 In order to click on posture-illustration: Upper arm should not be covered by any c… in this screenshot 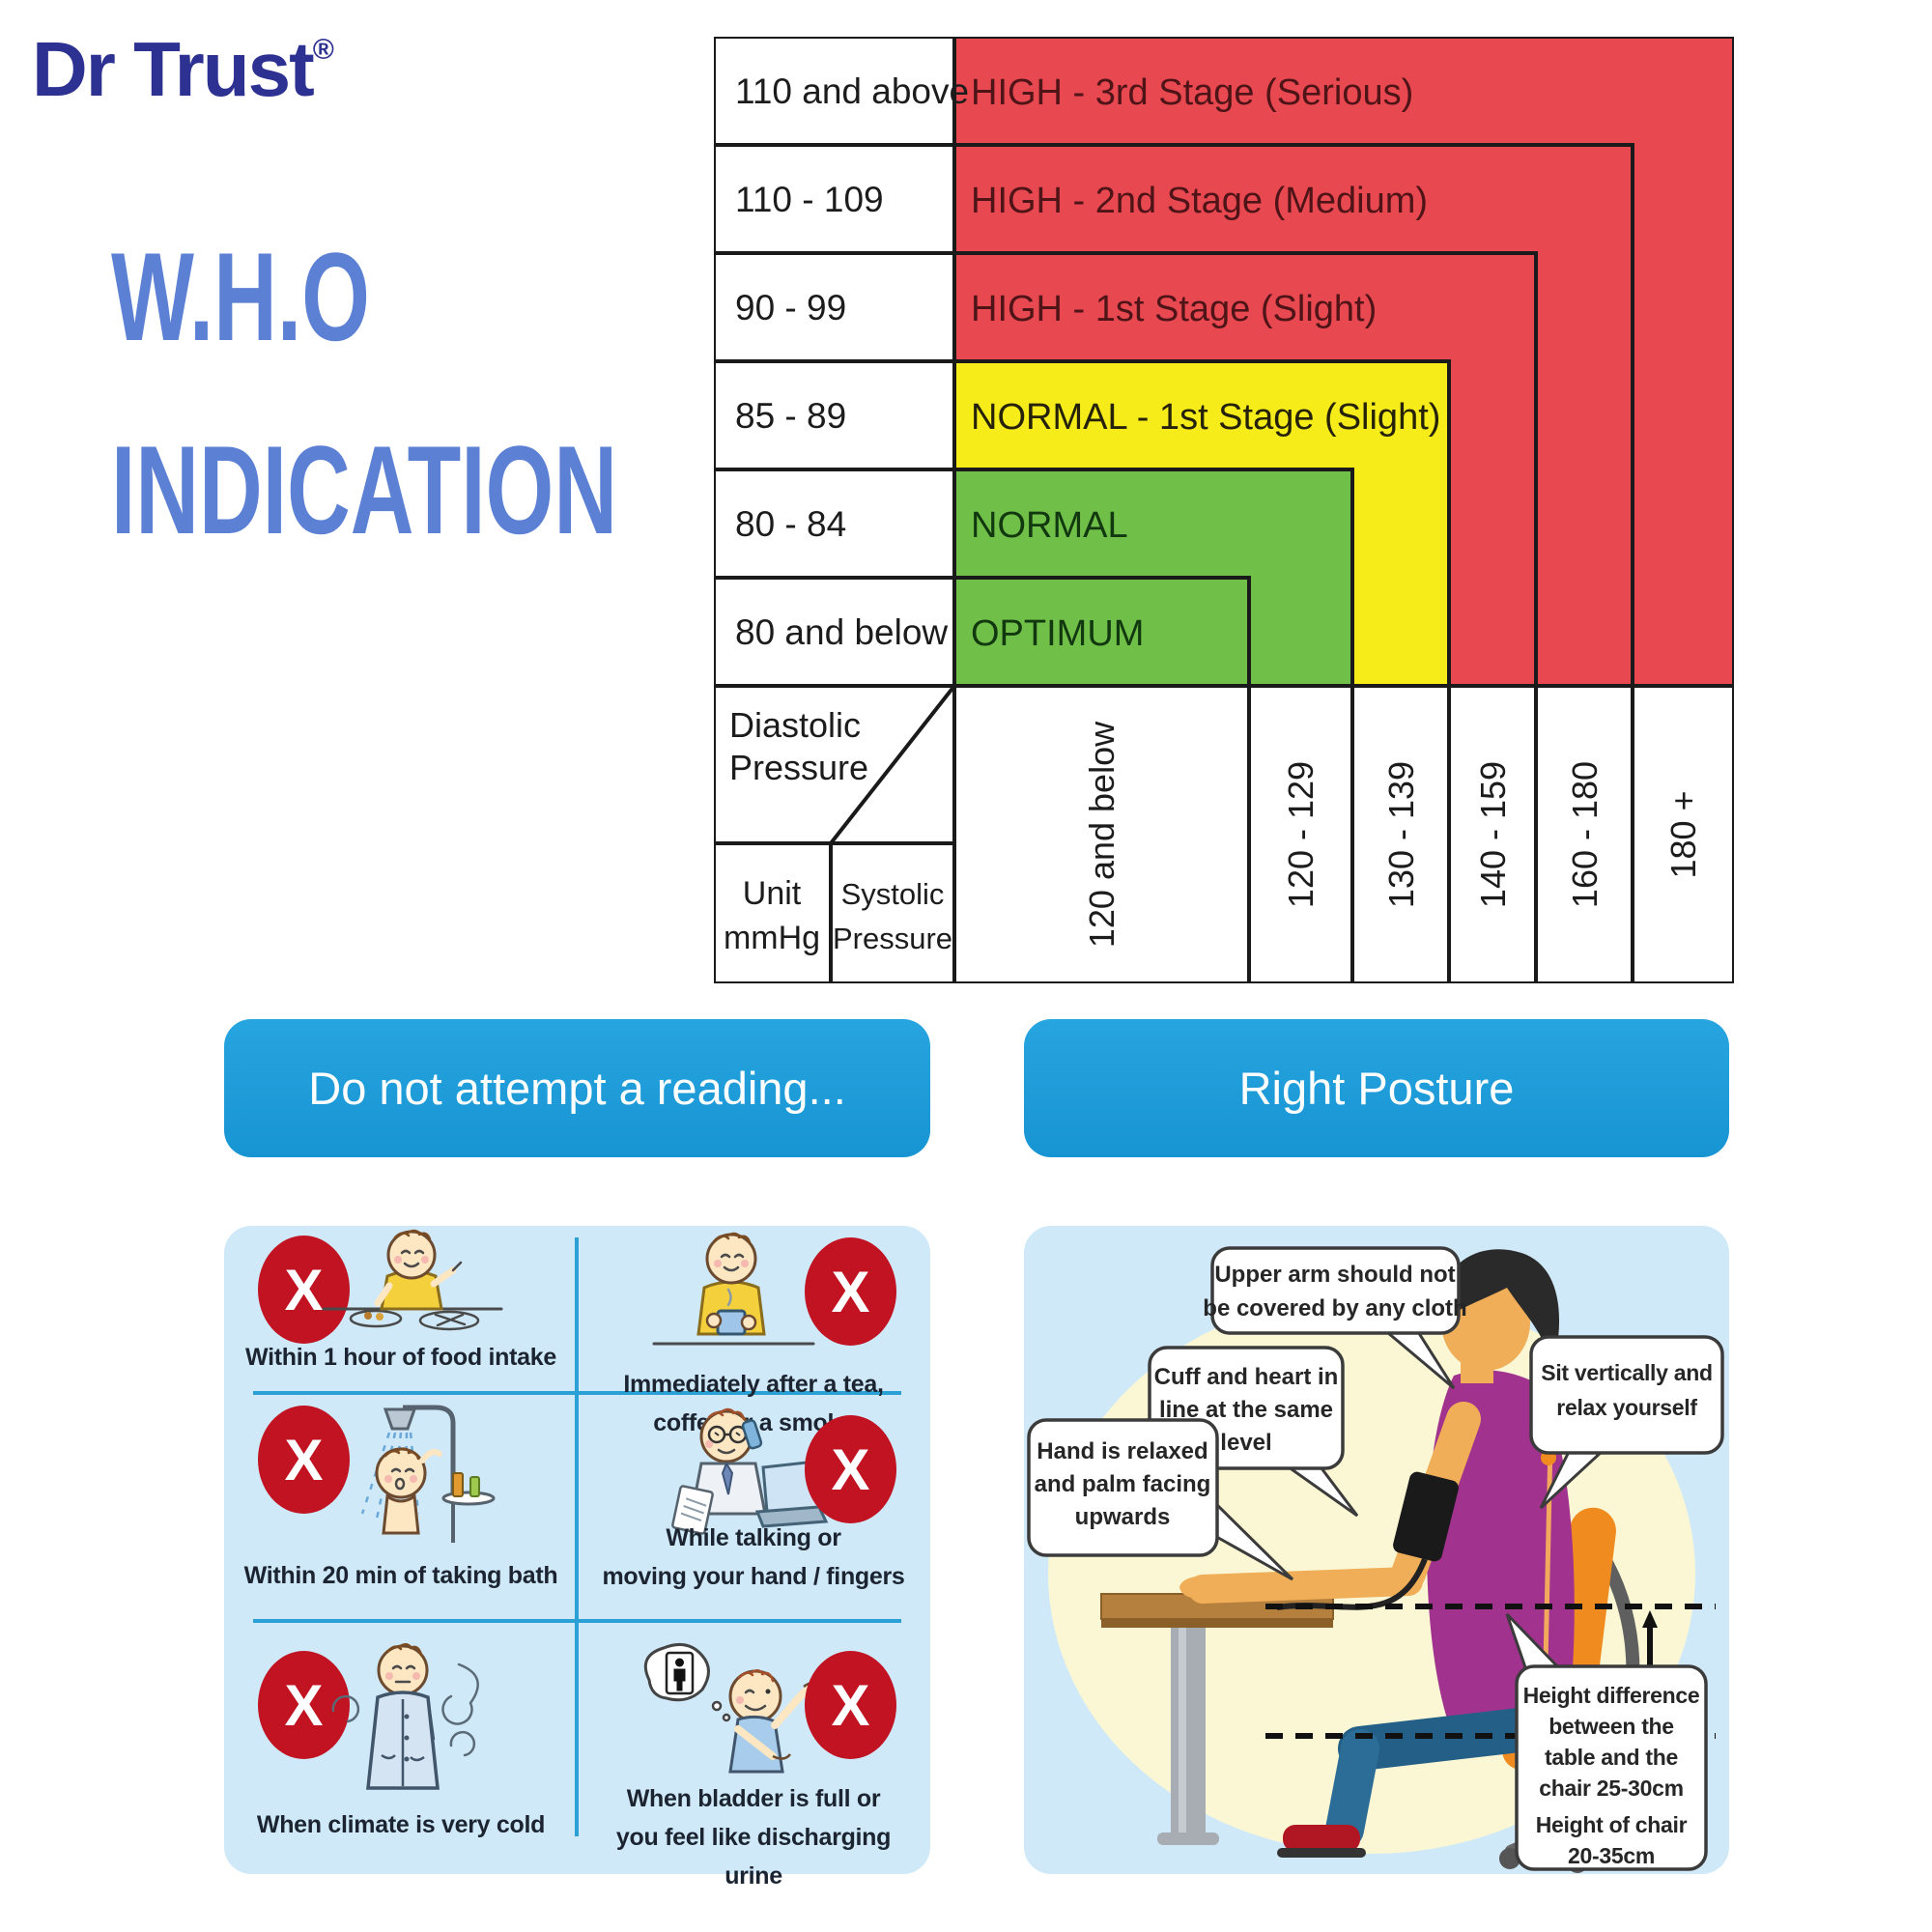, I will do `click(1375, 1559)`.